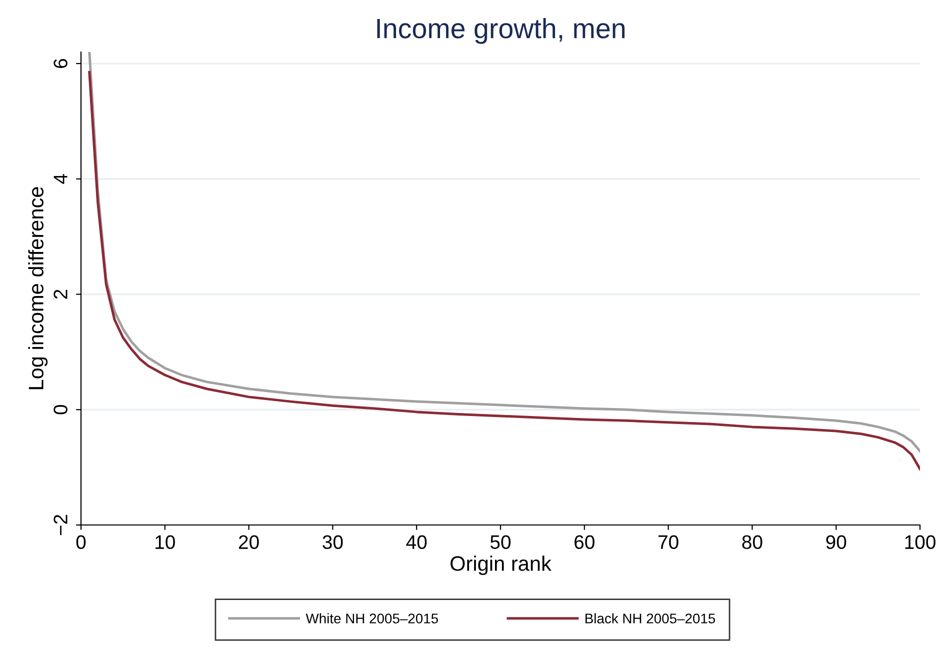 This screenshot has height=647, width=945. What do you see at coordinates (668, 542) in the screenshot?
I see `x-tick-label: 70` at bounding box center [668, 542].